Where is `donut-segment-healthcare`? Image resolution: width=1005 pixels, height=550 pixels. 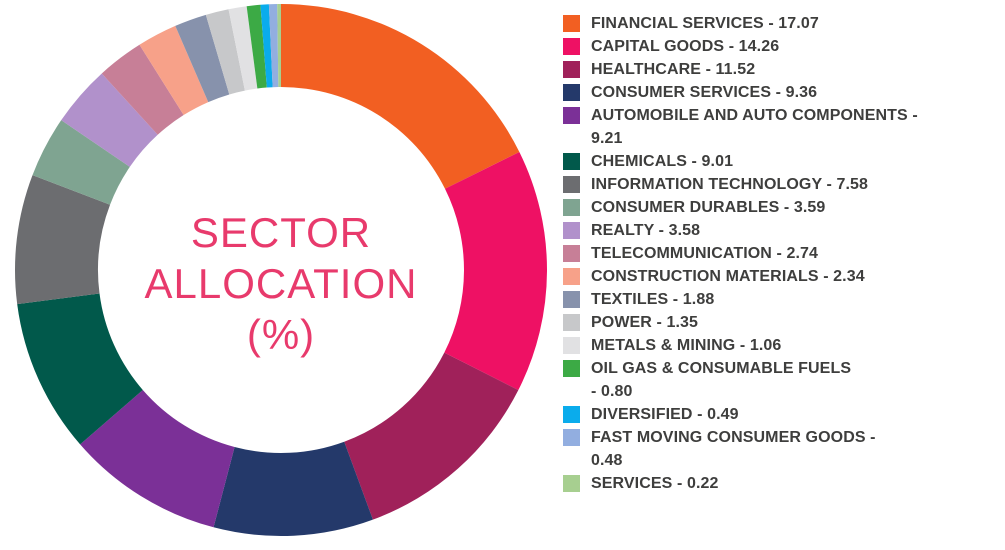
donut-segment-healthcare is located at coordinates (431, 436).